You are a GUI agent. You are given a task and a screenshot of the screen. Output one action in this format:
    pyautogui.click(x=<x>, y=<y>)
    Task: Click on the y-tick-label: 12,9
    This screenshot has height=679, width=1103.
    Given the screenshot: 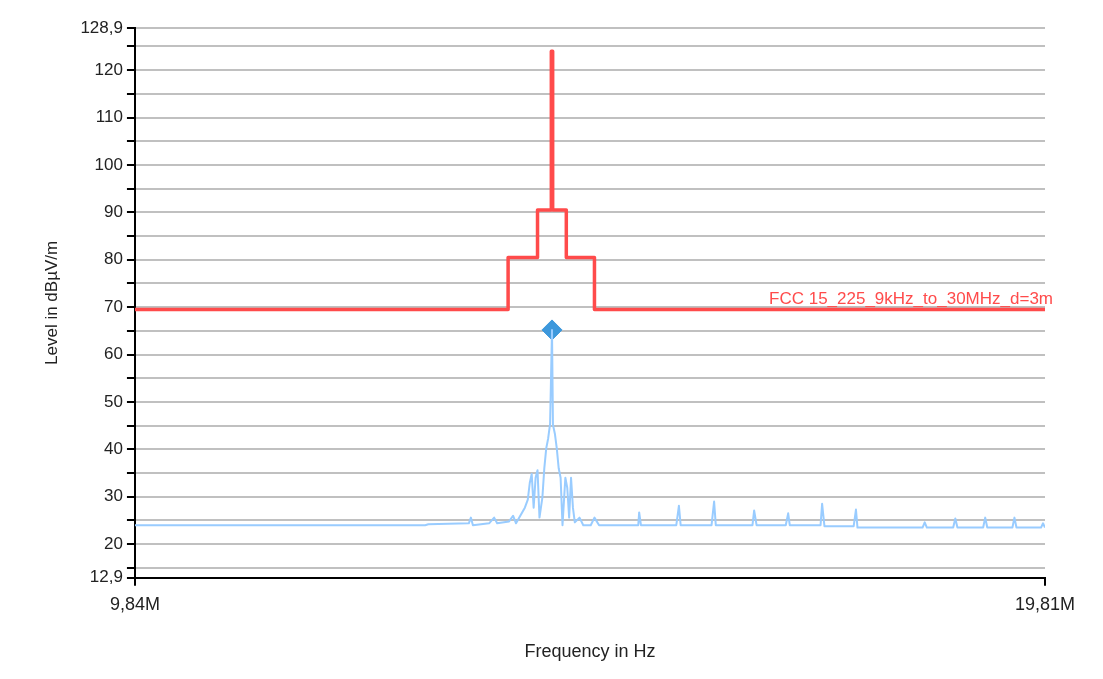 What is the action you would take?
    pyautogui.click(x=106, y=577)
    